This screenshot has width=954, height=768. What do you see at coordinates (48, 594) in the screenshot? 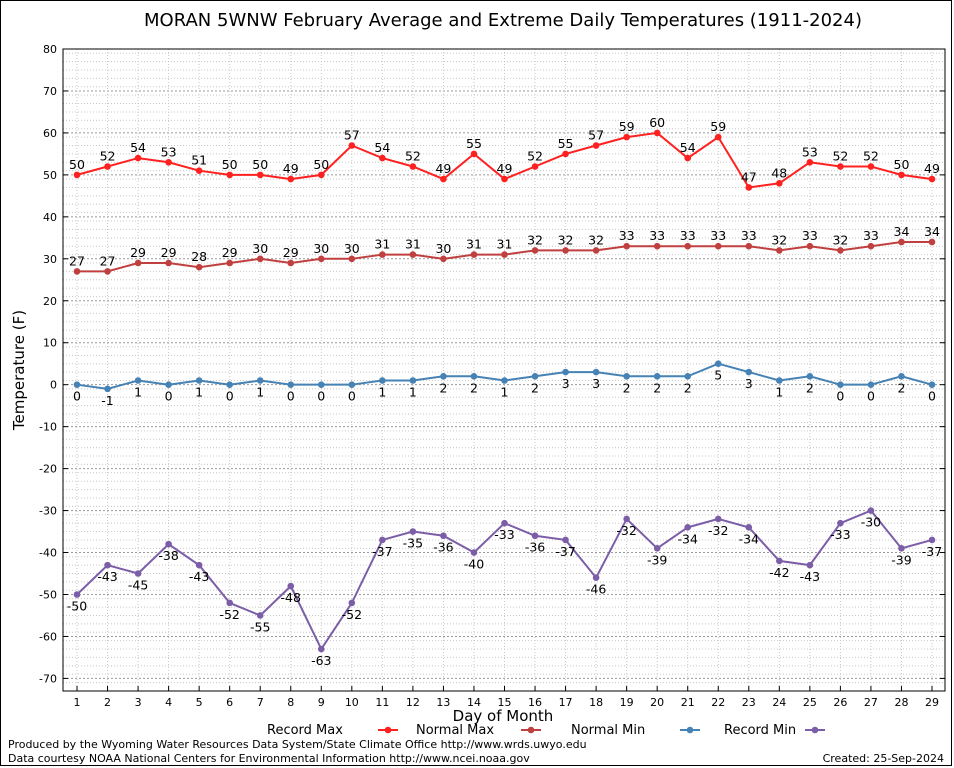
I see `y-tick-label: -50` at bounding box center [48, 594].